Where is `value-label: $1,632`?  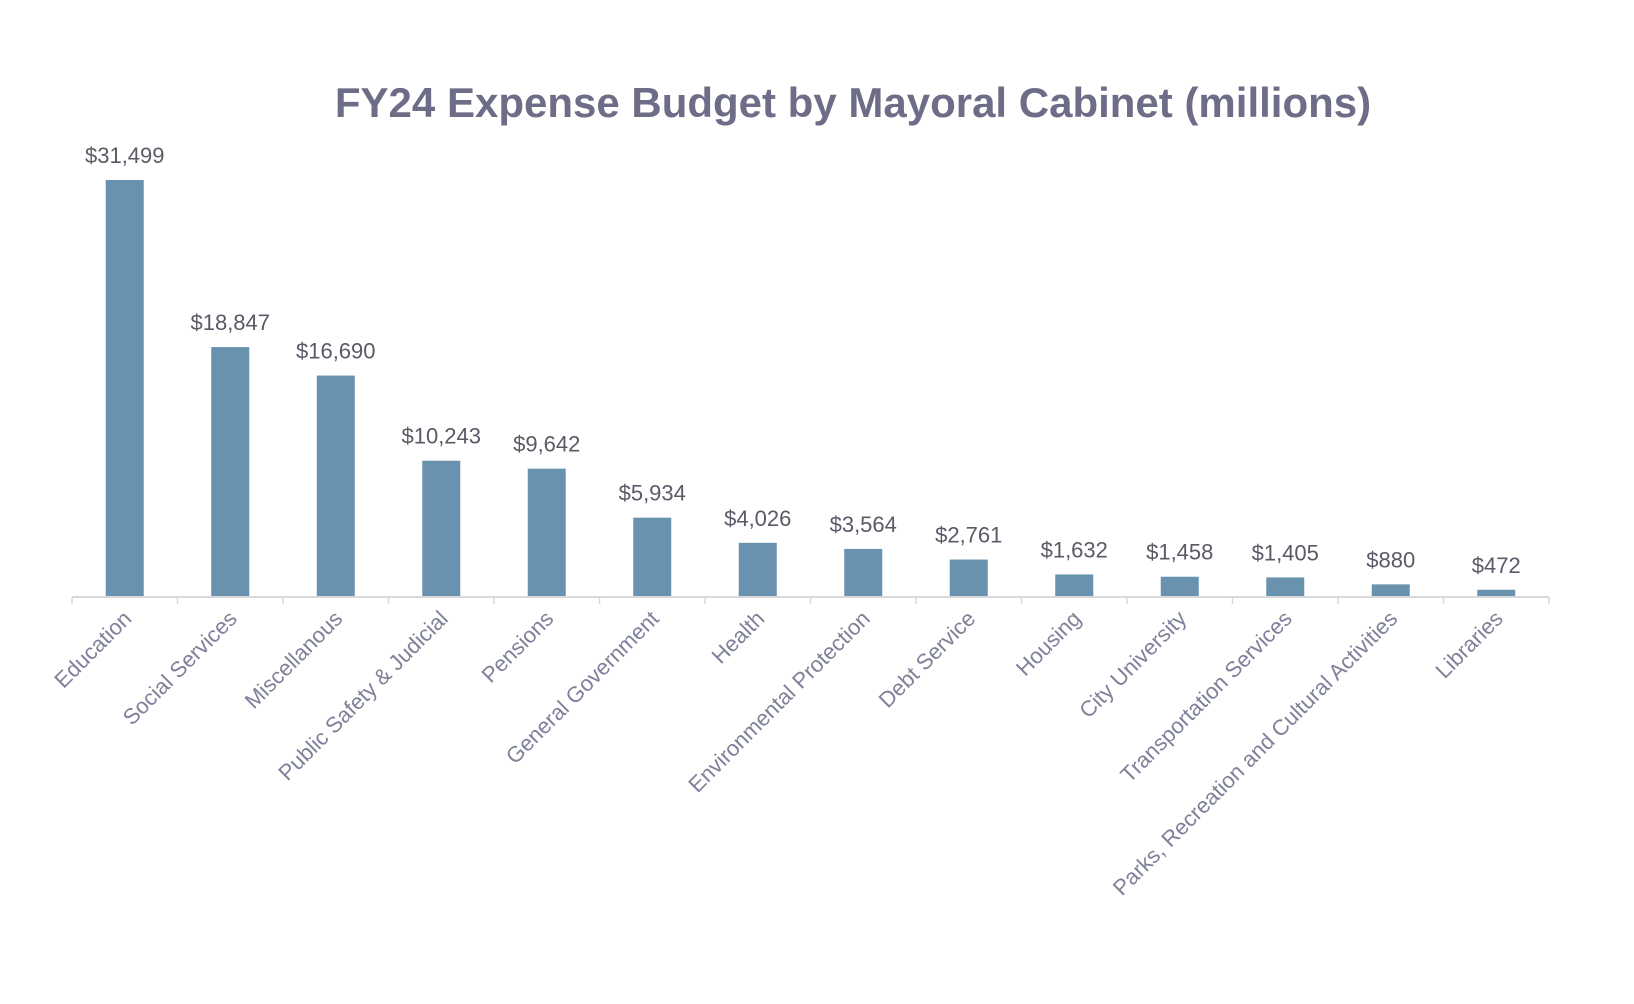
value-label: $1,632 is located at coordinates (1074, 549).